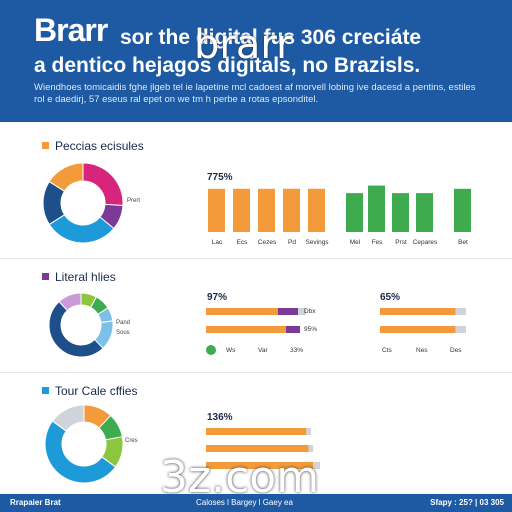 The image size is (512, 512). I want to click on section-3-title: Tour Cale cffies, so click(96, 391).